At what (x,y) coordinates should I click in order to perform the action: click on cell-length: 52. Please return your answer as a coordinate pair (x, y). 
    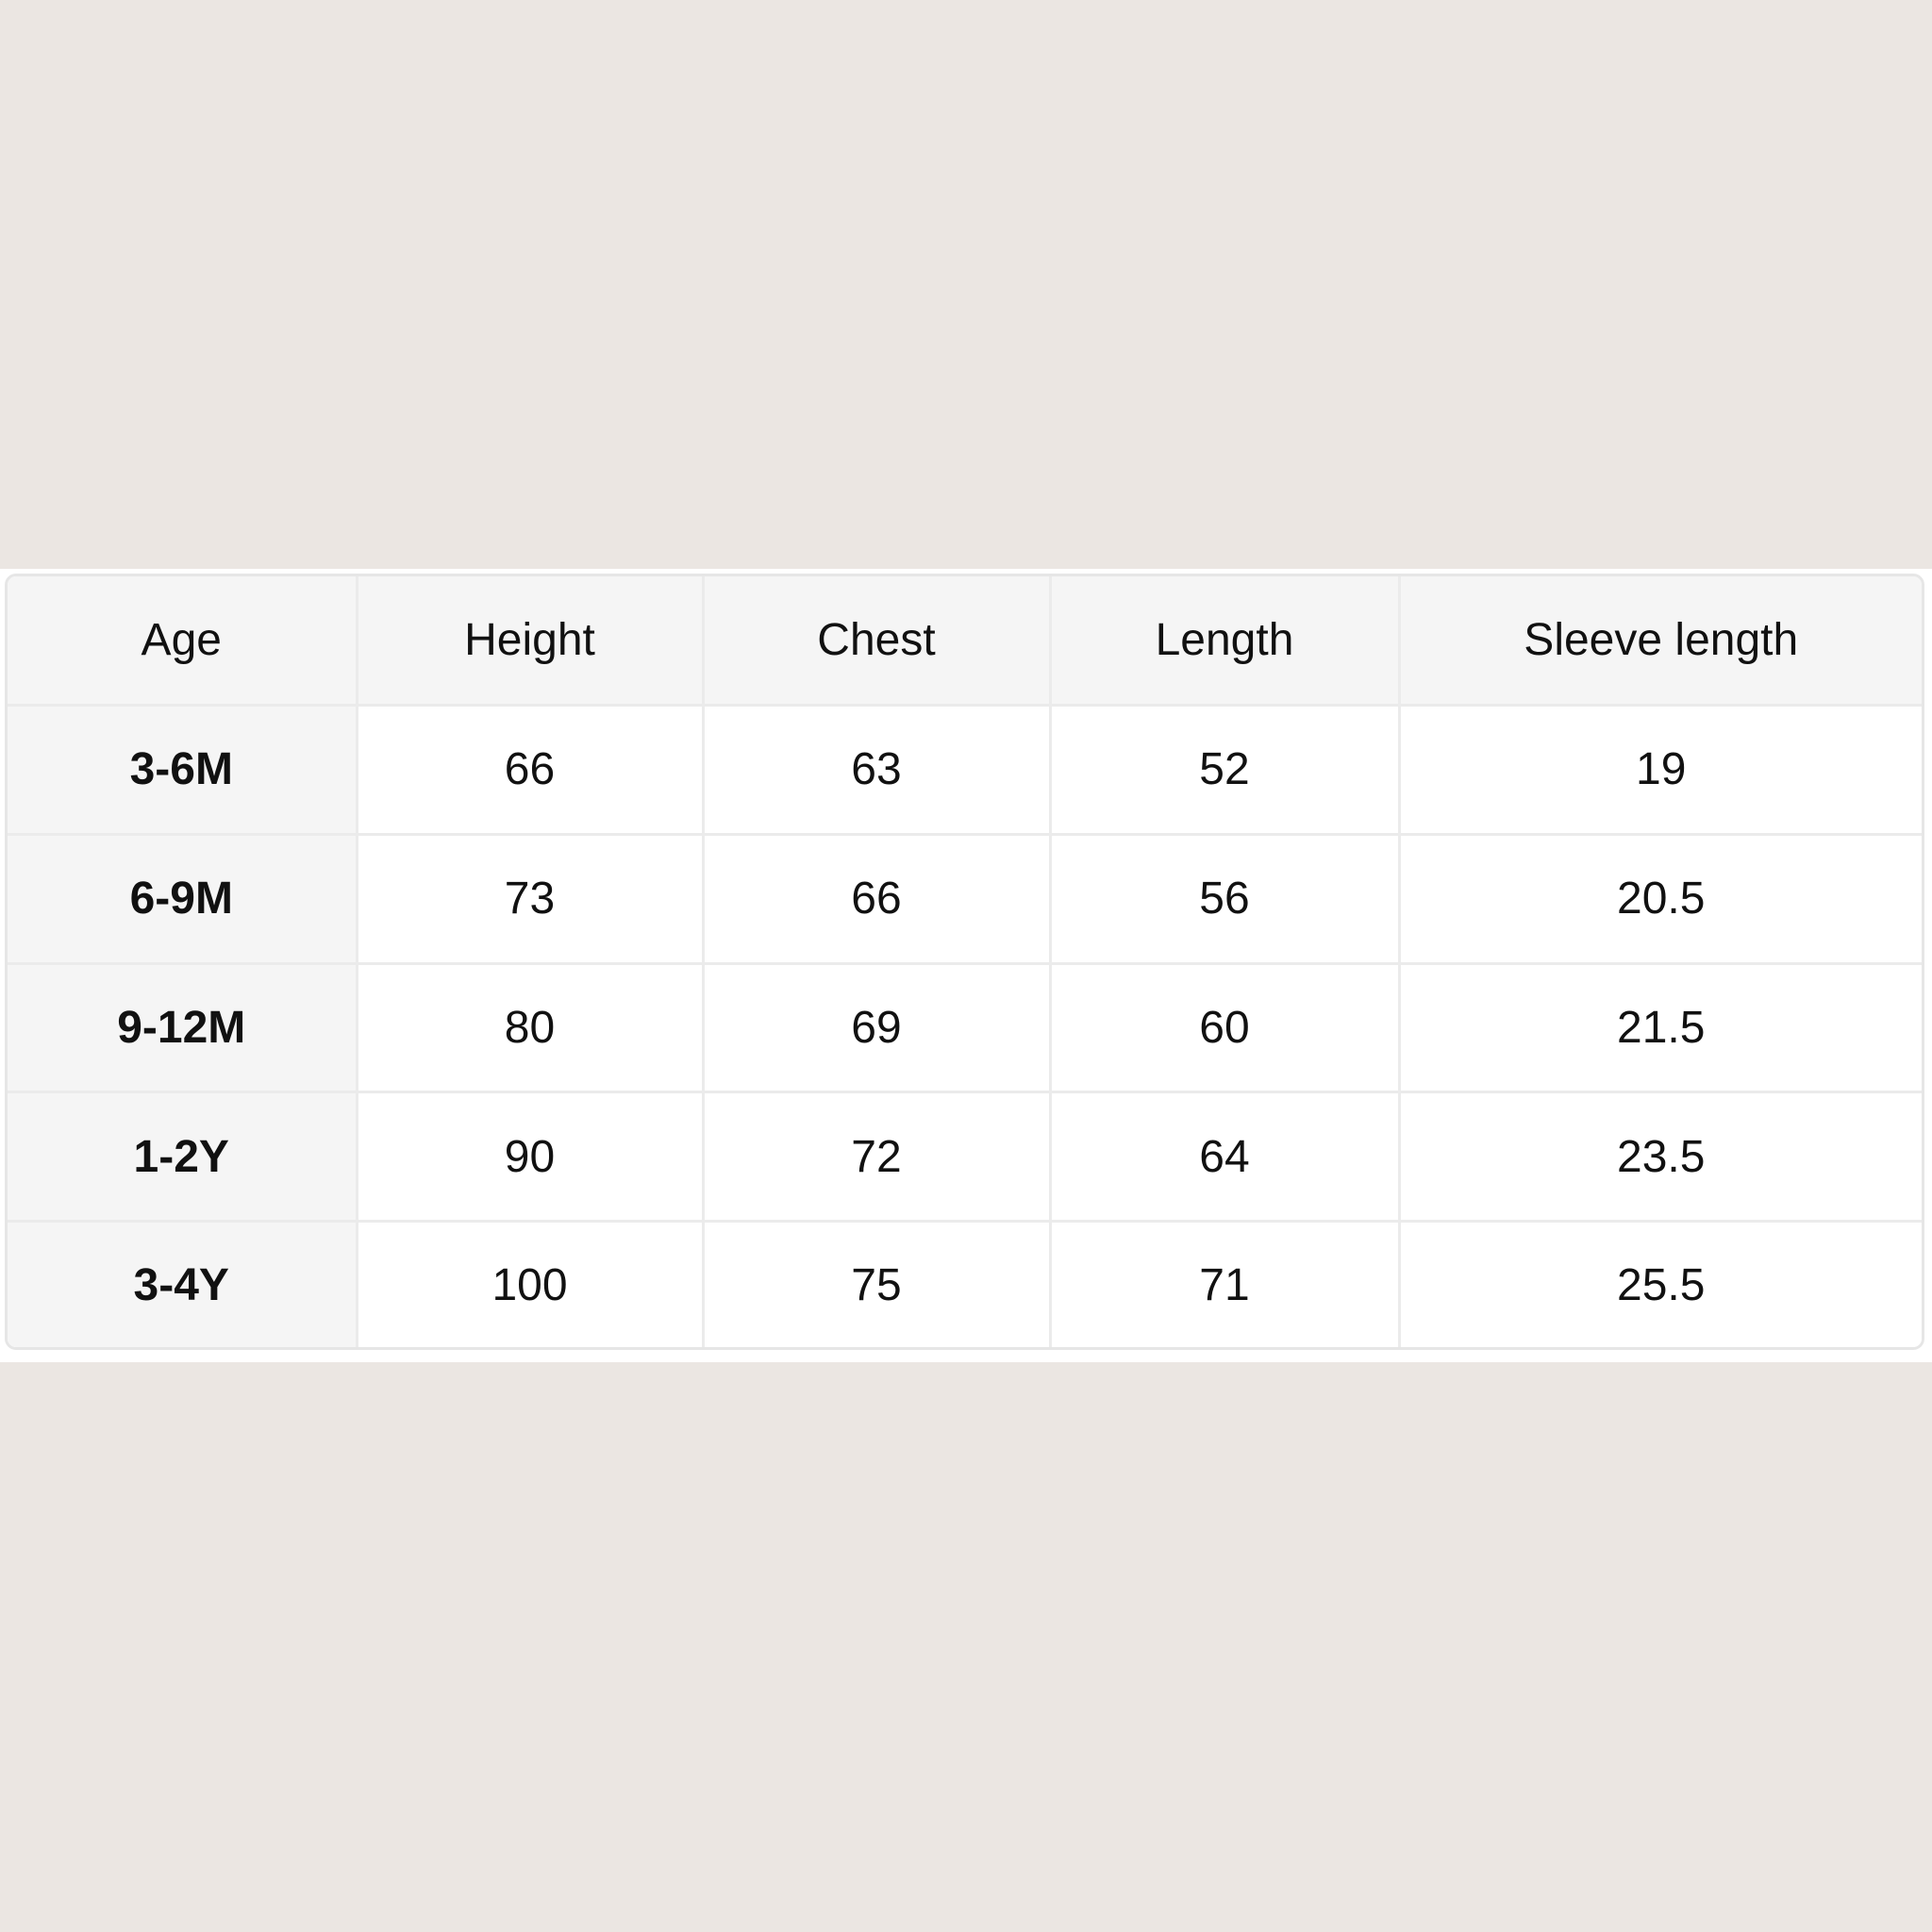
    Looking at the image, I should click on (1224, 770).